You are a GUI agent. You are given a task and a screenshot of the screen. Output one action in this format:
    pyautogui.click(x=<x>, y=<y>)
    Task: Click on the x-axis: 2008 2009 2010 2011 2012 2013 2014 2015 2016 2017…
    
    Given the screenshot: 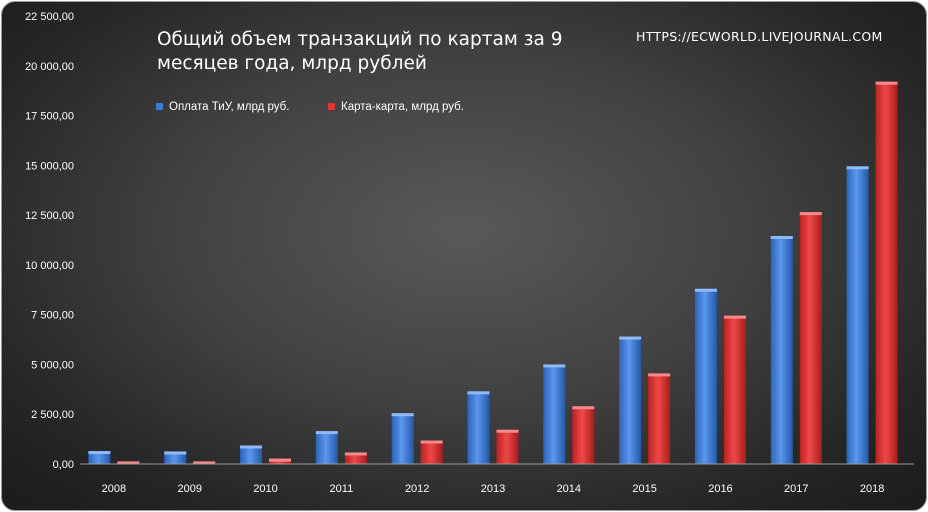 What is the action you would take?
    pyautogui.click(x=497, y=479)
    